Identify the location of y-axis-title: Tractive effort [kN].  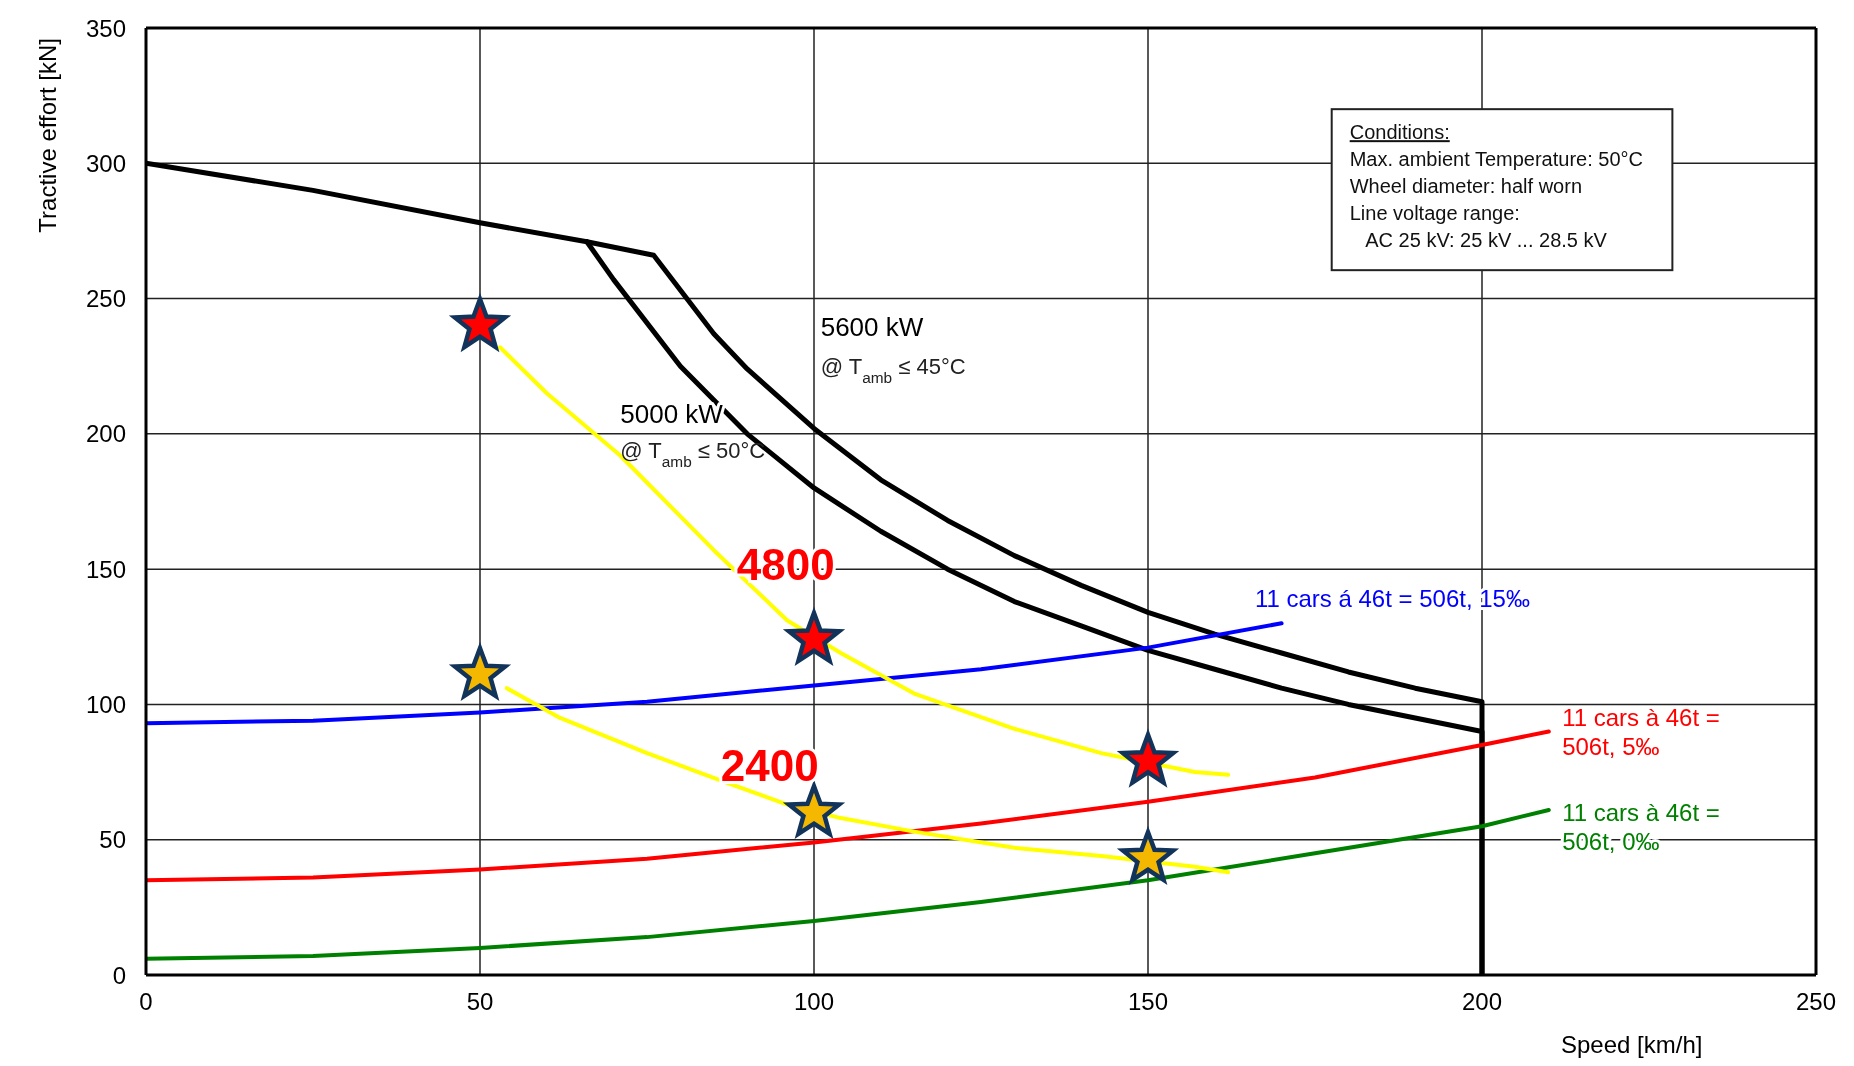
(47, 135).